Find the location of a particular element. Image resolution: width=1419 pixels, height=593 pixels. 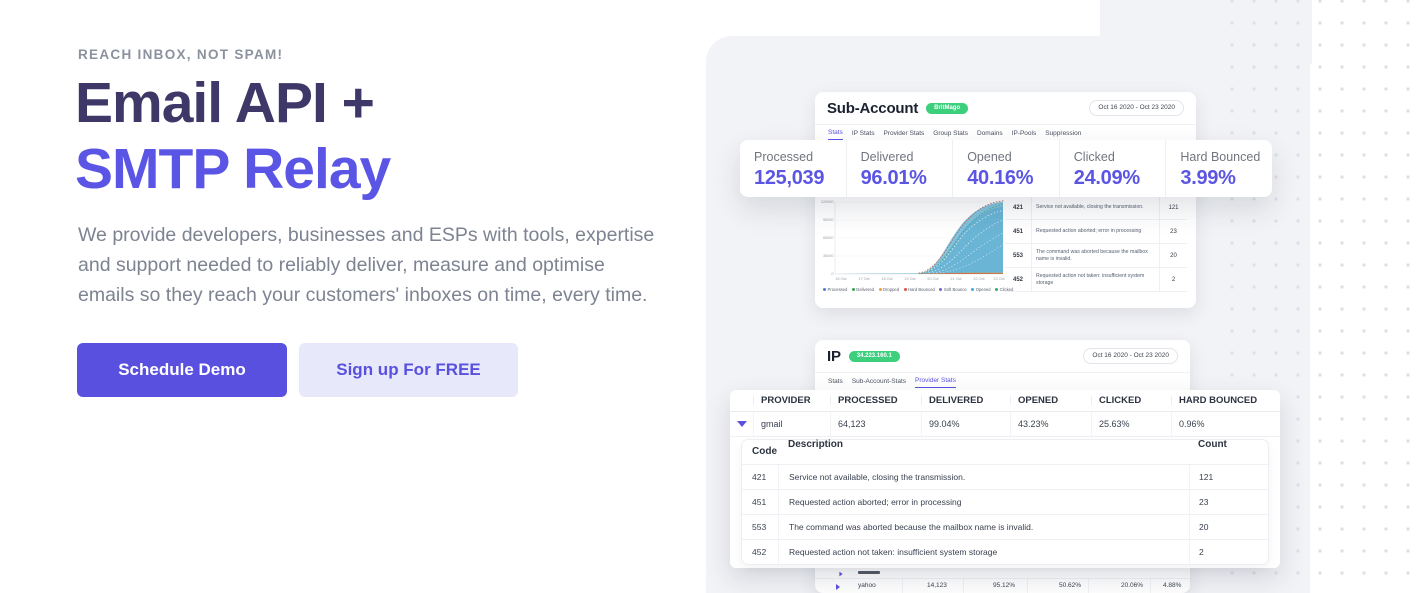

col-code: Code is located at coordinates (764, 451).